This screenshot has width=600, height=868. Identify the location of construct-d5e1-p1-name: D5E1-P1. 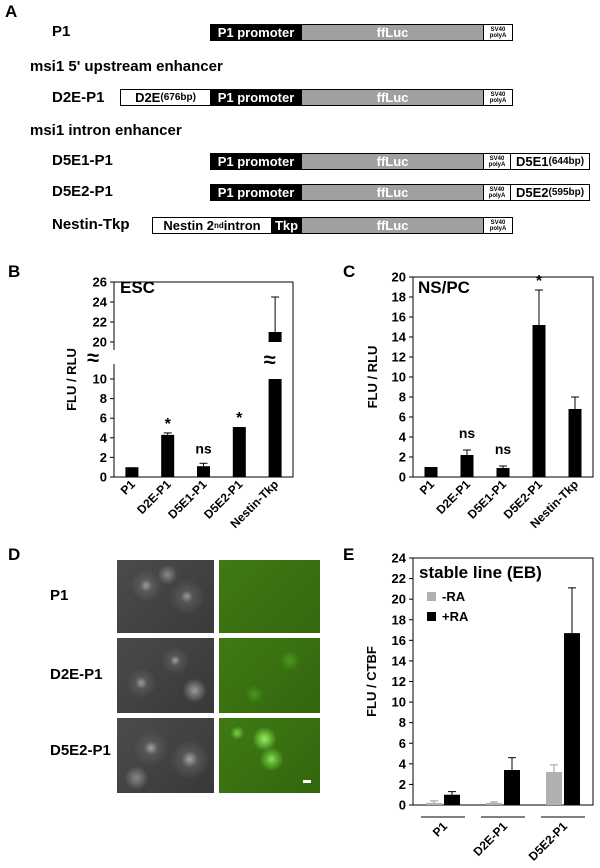
(82, 160).